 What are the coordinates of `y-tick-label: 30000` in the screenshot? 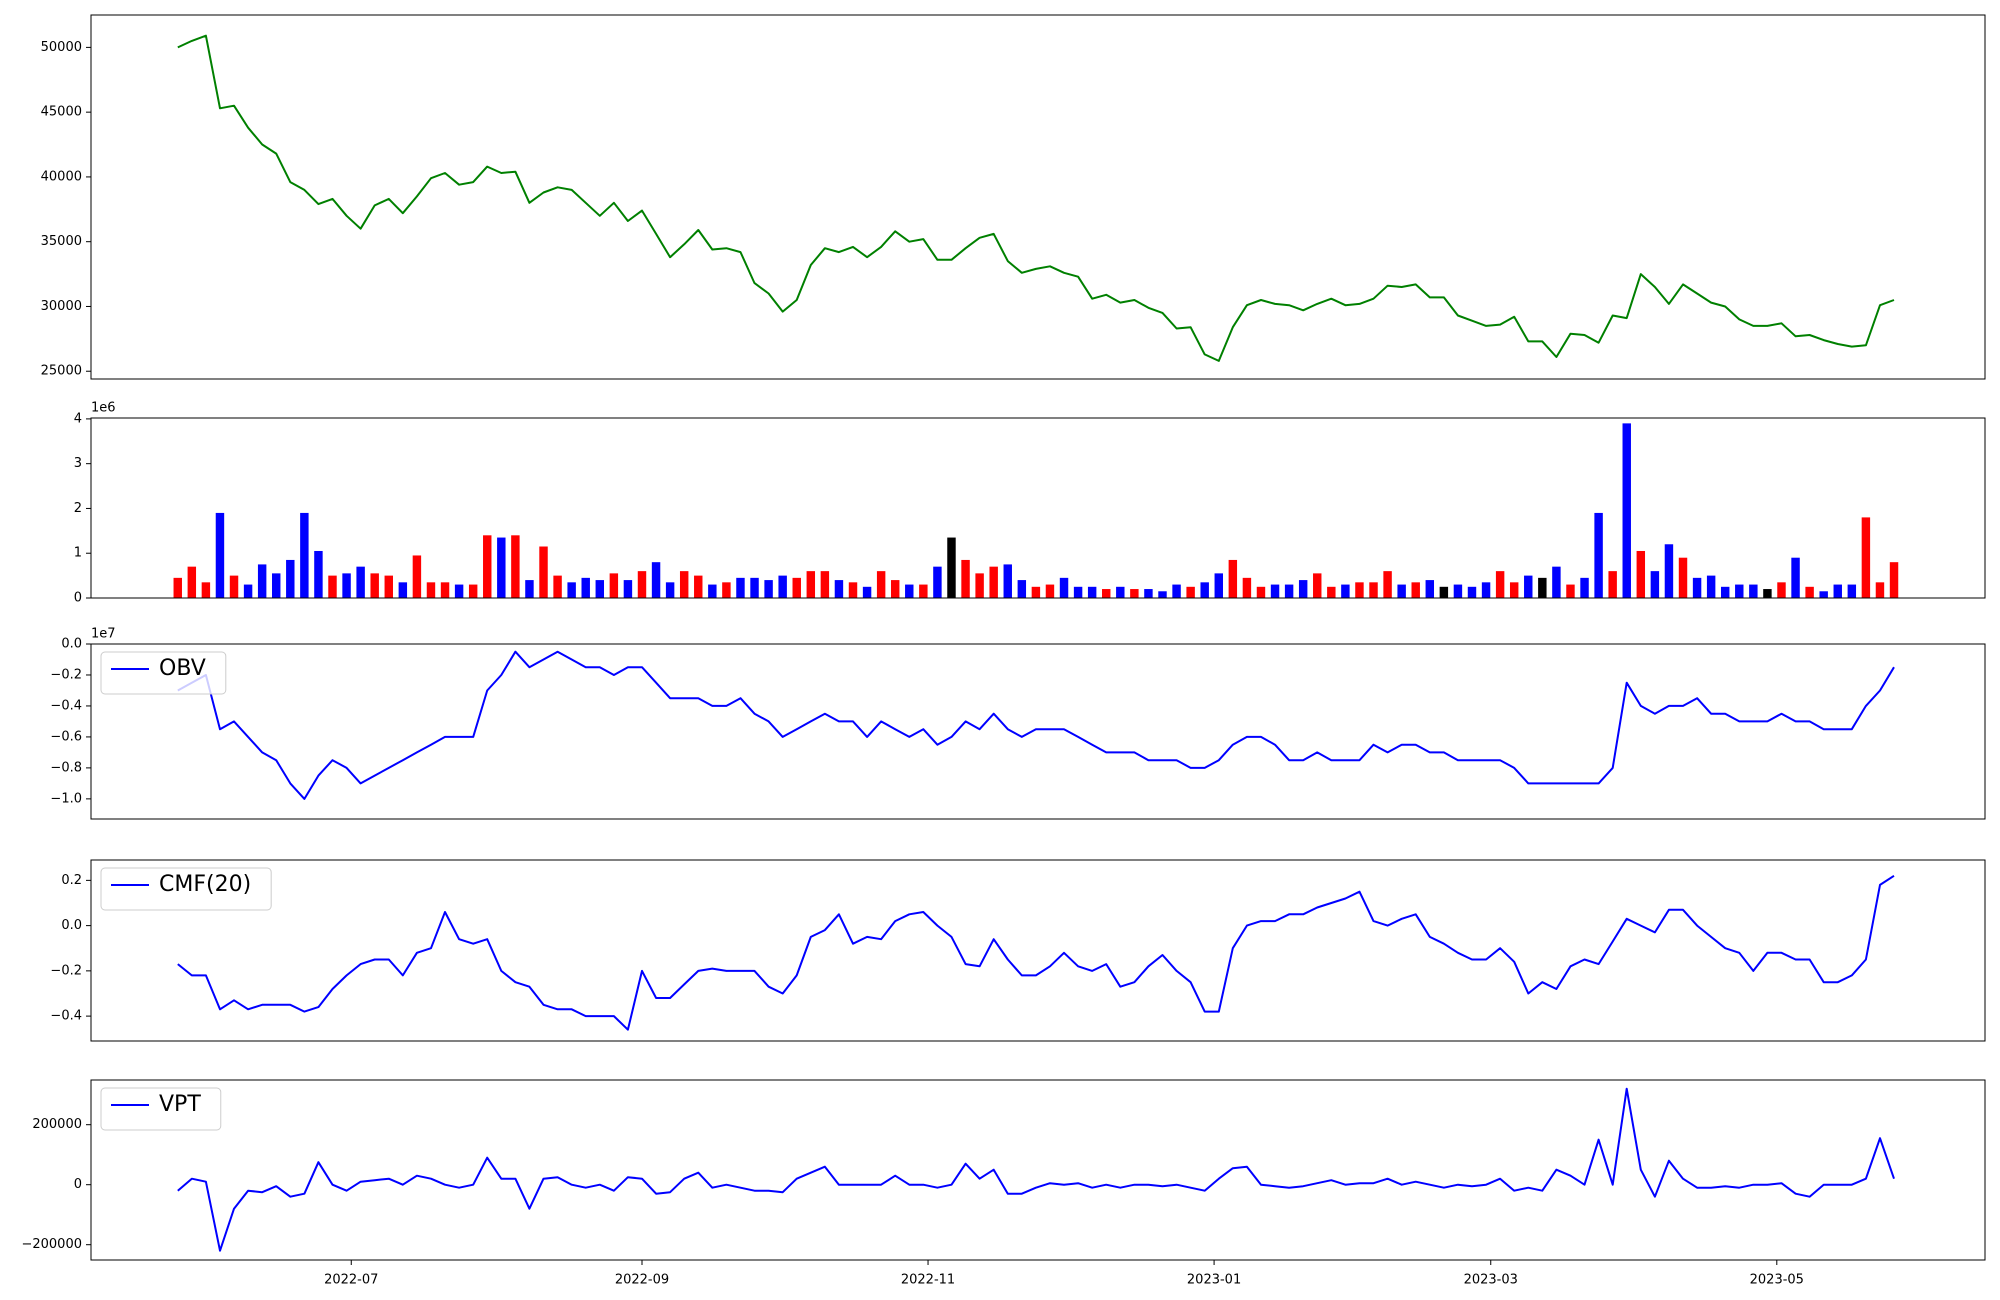 It's located at (61, 306).